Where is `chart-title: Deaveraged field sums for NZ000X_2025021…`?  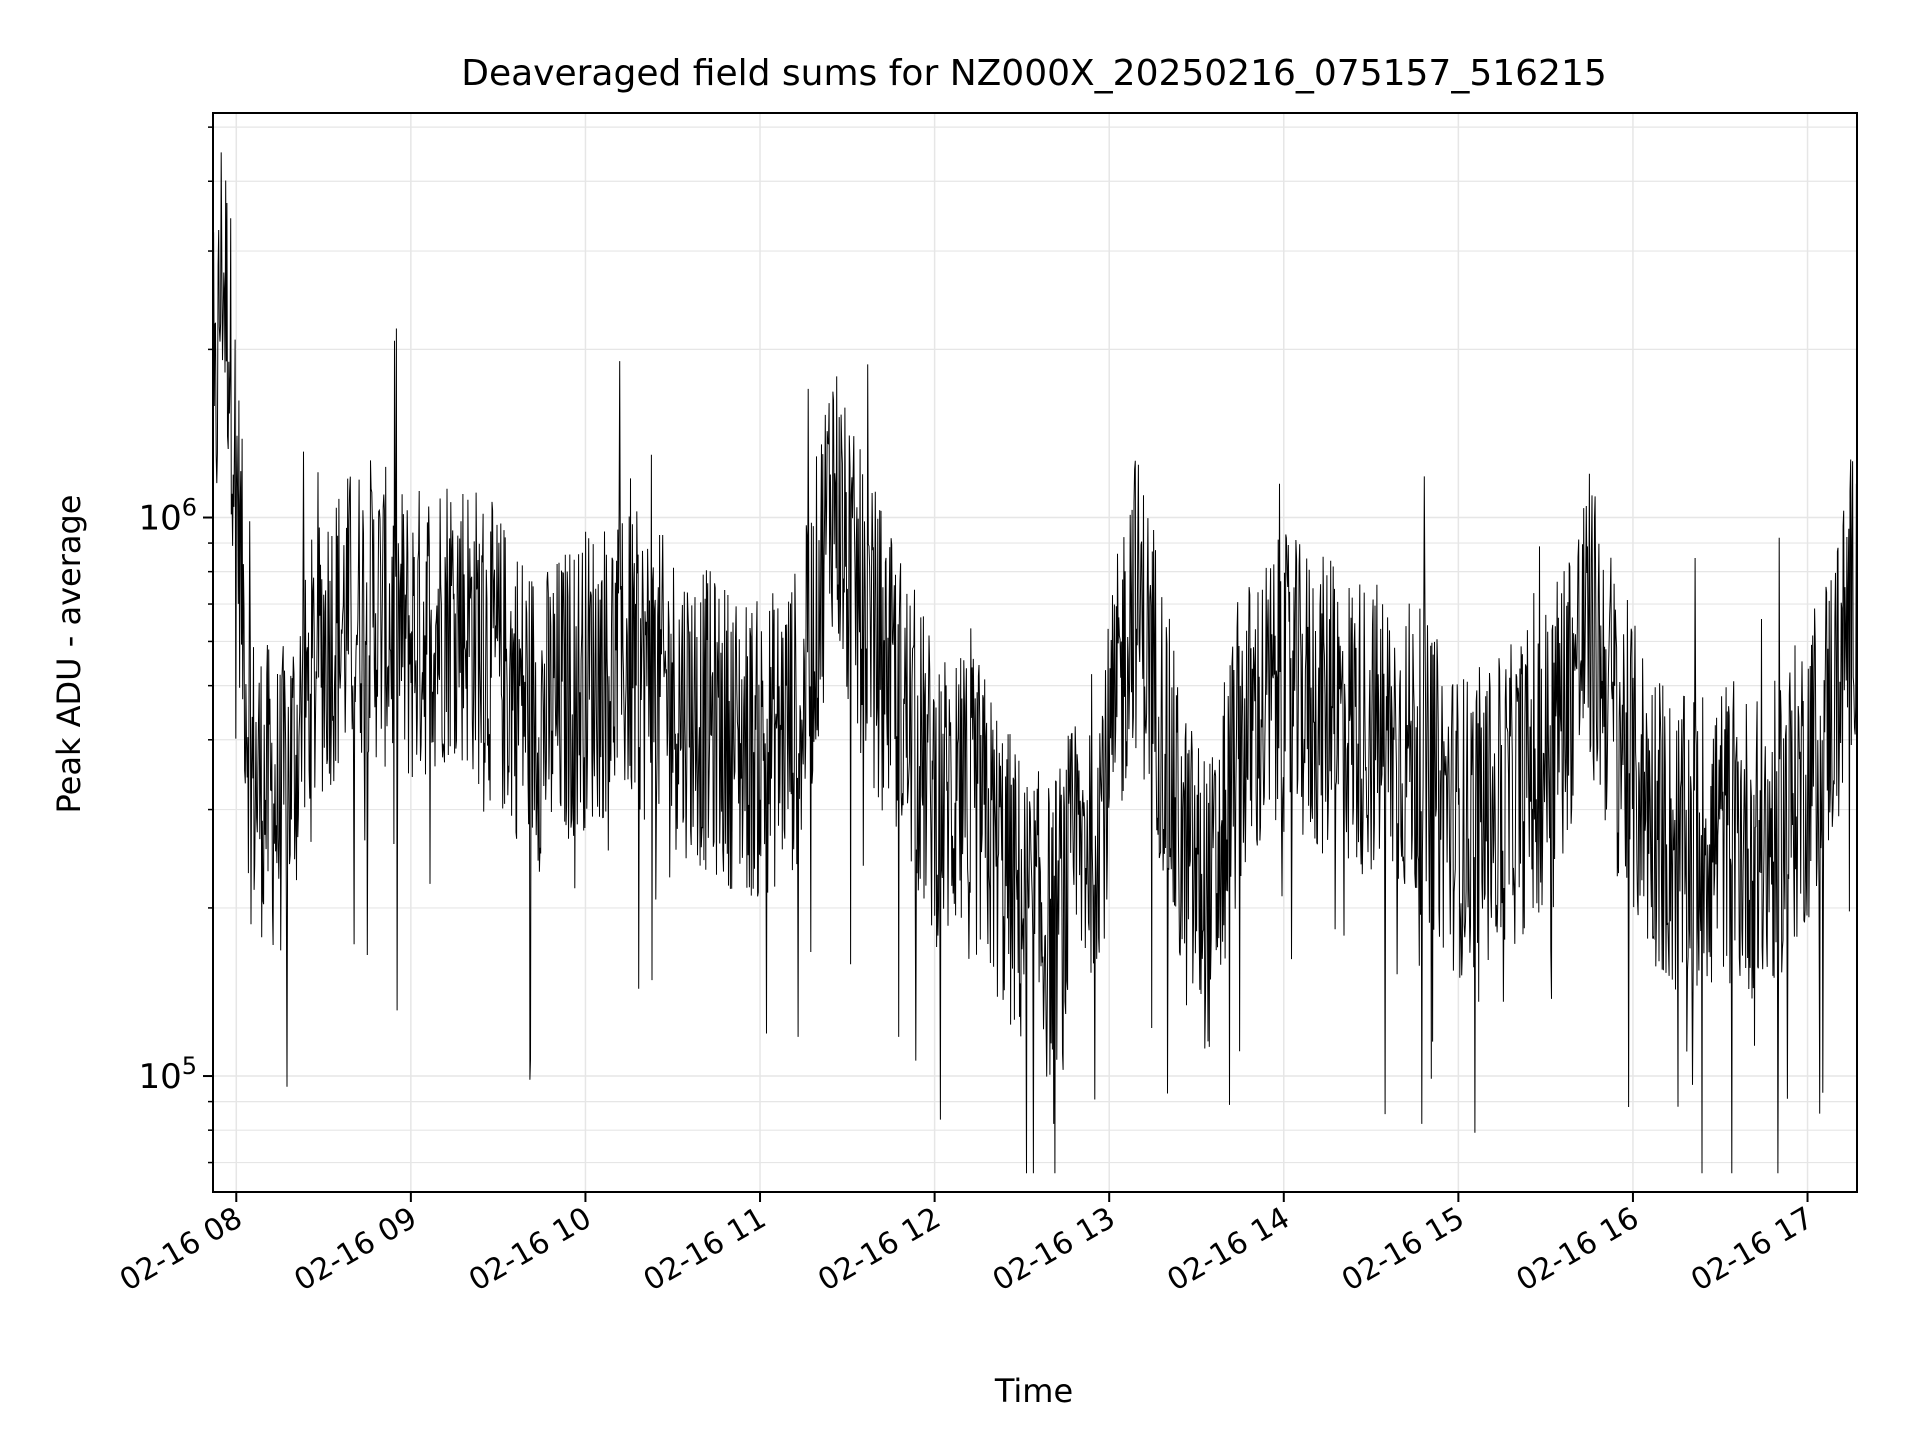 chart-title: Deaveraged field sums for NZ000X_2025021… is located at coordinates (1034, 73).